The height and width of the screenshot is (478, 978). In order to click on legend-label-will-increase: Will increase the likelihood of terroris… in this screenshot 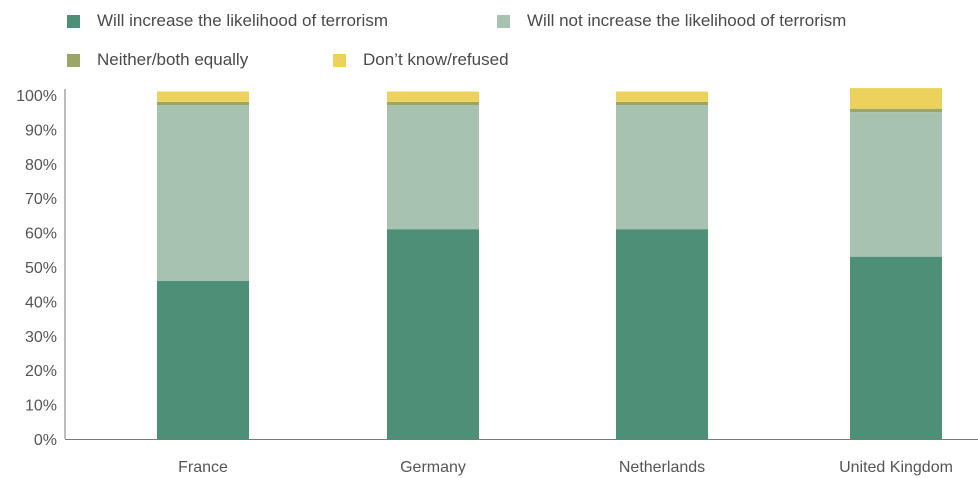, I will do `click(242, 20)`.